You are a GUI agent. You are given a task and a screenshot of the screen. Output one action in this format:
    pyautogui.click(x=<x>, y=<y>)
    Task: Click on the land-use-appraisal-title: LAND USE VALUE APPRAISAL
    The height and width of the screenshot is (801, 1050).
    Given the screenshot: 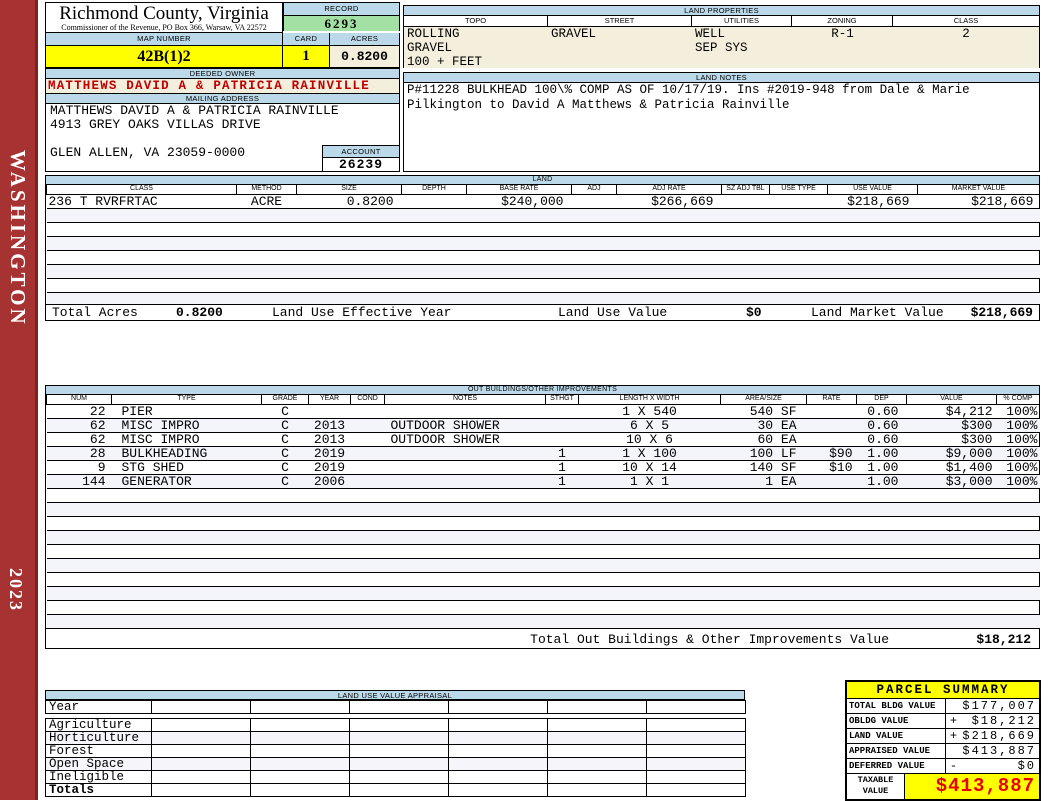 What is the action you would take?
    pyautogui.click(x=395, y=695)
    